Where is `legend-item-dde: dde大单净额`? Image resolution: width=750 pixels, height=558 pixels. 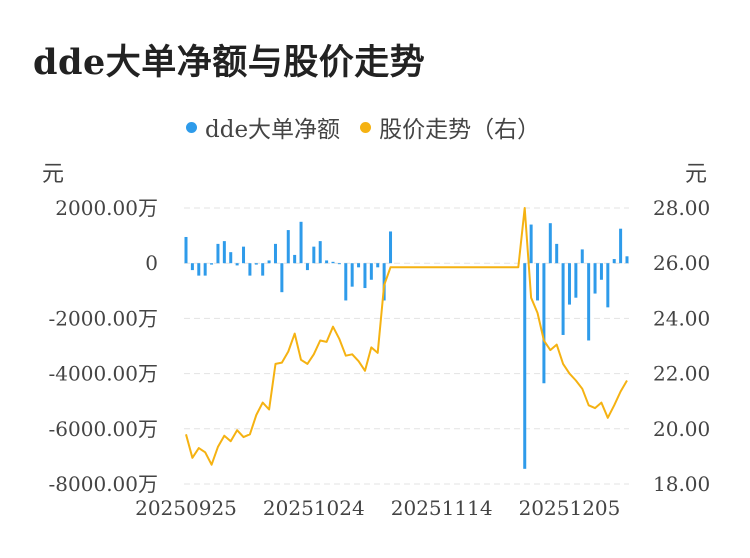 legend-item-dde: dde大单净额 is located at coordinates (263, 127).